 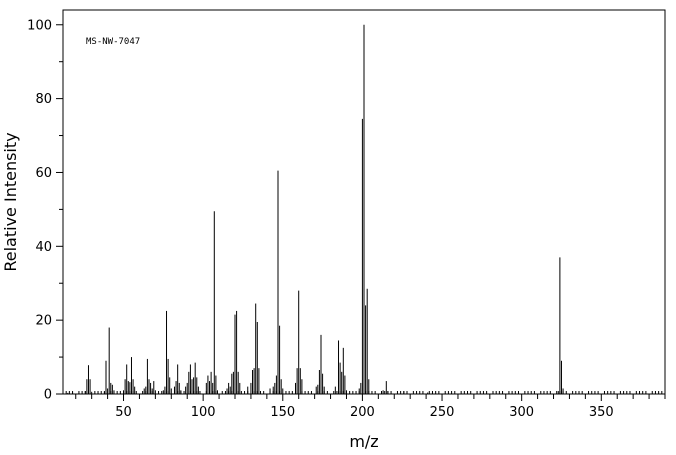 What do you see at coordinates (442, 412) in the screenshot?
I see `x-tick-label: 250` at bounding box center [442, 412].